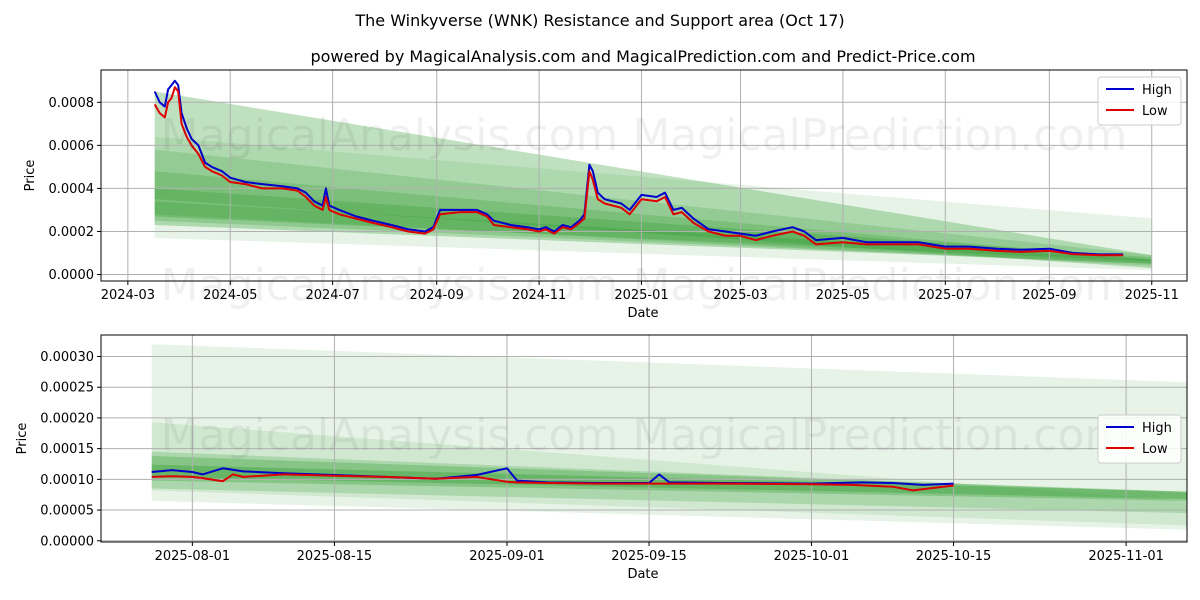 This screenshot has width=1200, height=600. I want to click on x-tick-label: 2025-07, so click(945, 295).